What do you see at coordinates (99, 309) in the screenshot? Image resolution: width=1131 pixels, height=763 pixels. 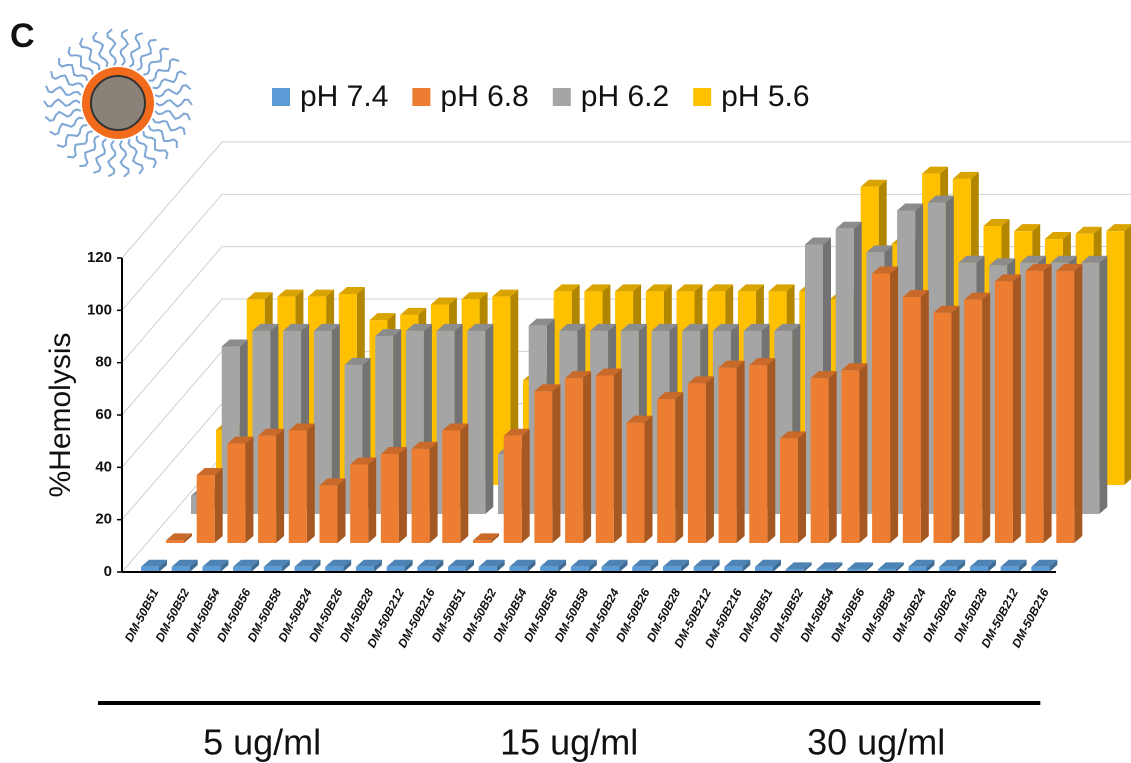 I see `y-tick-label: 100` at bounding box center [99, 309].